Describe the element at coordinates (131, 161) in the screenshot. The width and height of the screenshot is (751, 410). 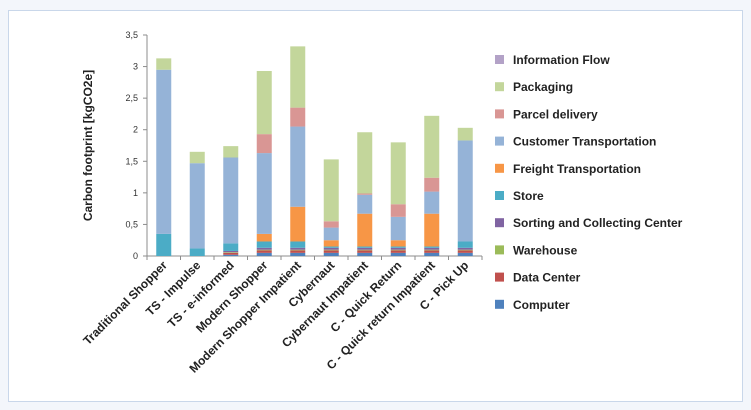
I see `y-tick-label: 1,5` at that location.